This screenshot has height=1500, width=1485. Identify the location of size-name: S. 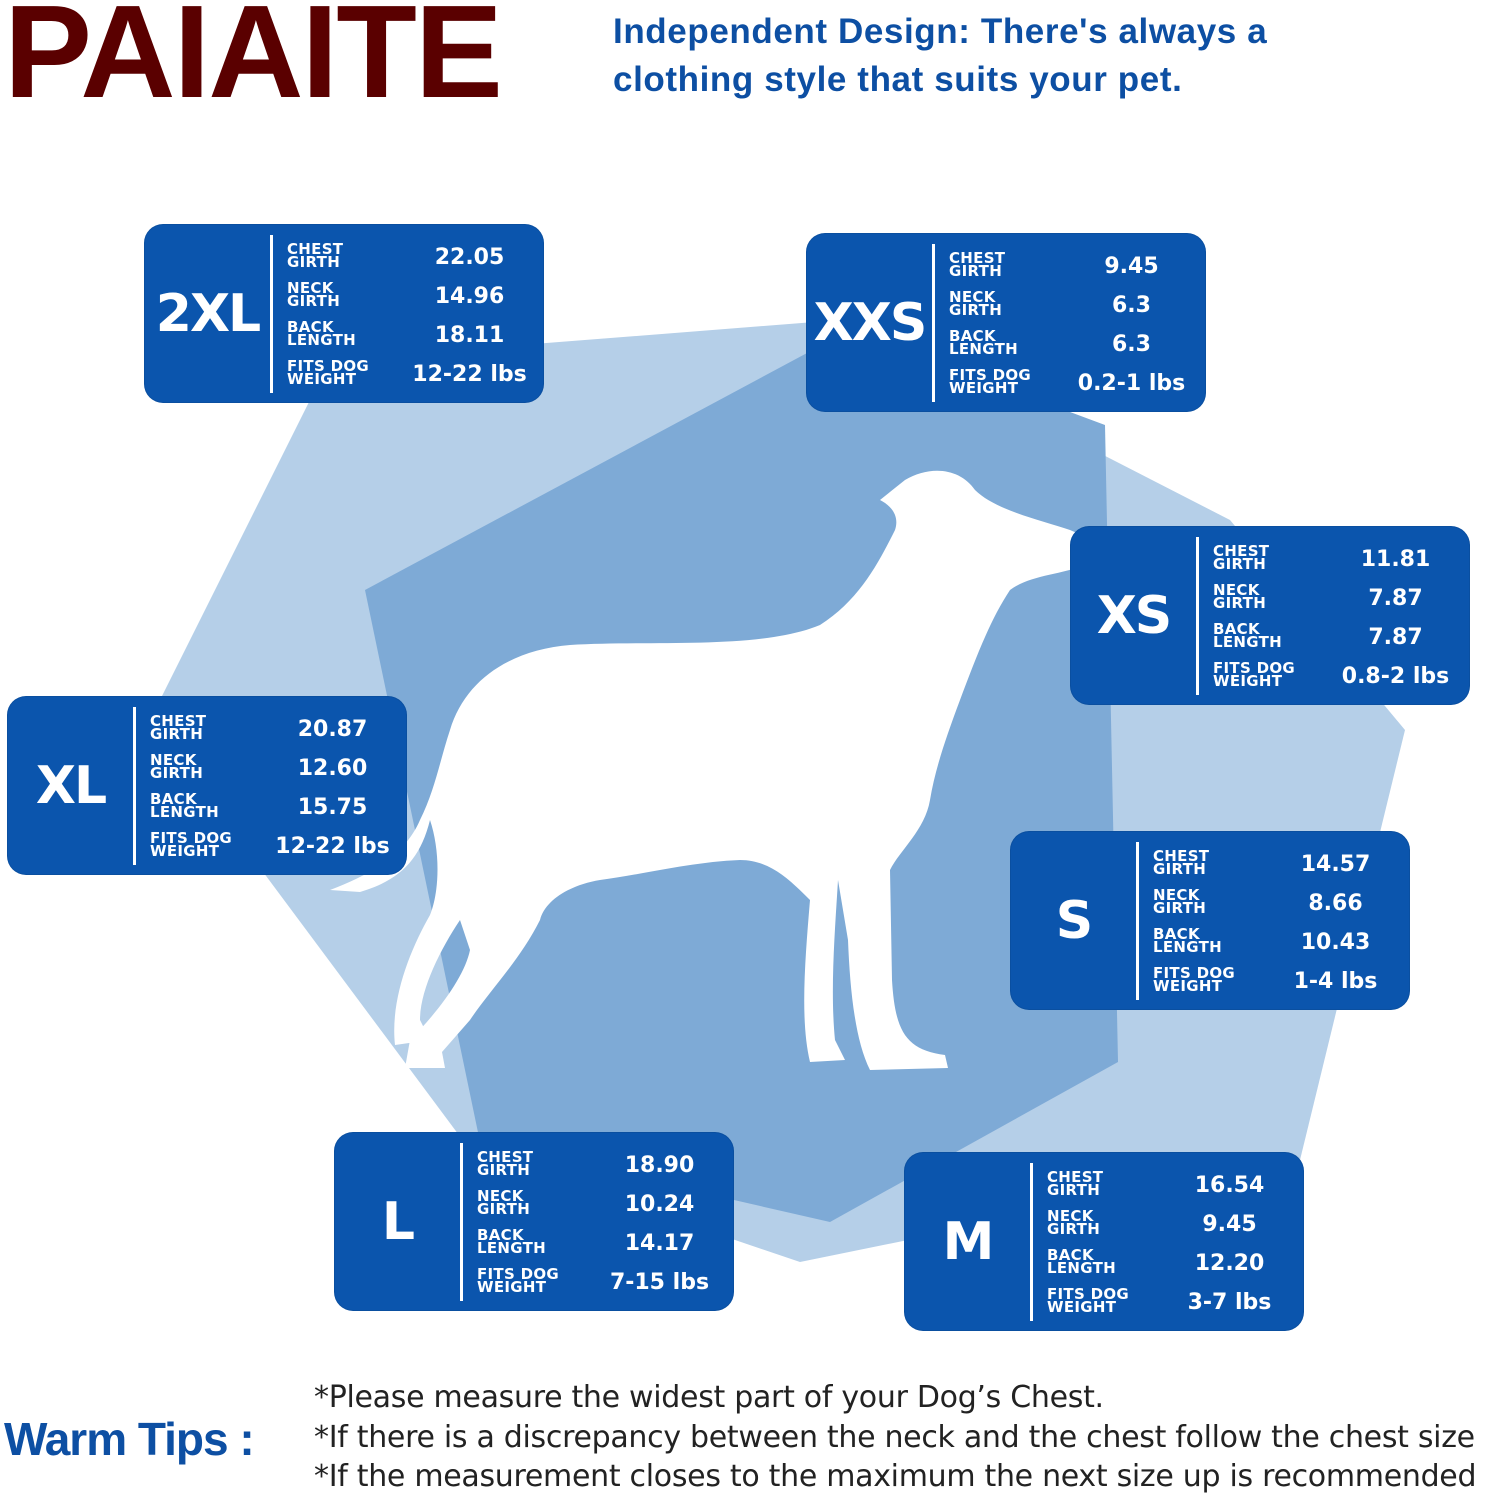
(1074, 920).